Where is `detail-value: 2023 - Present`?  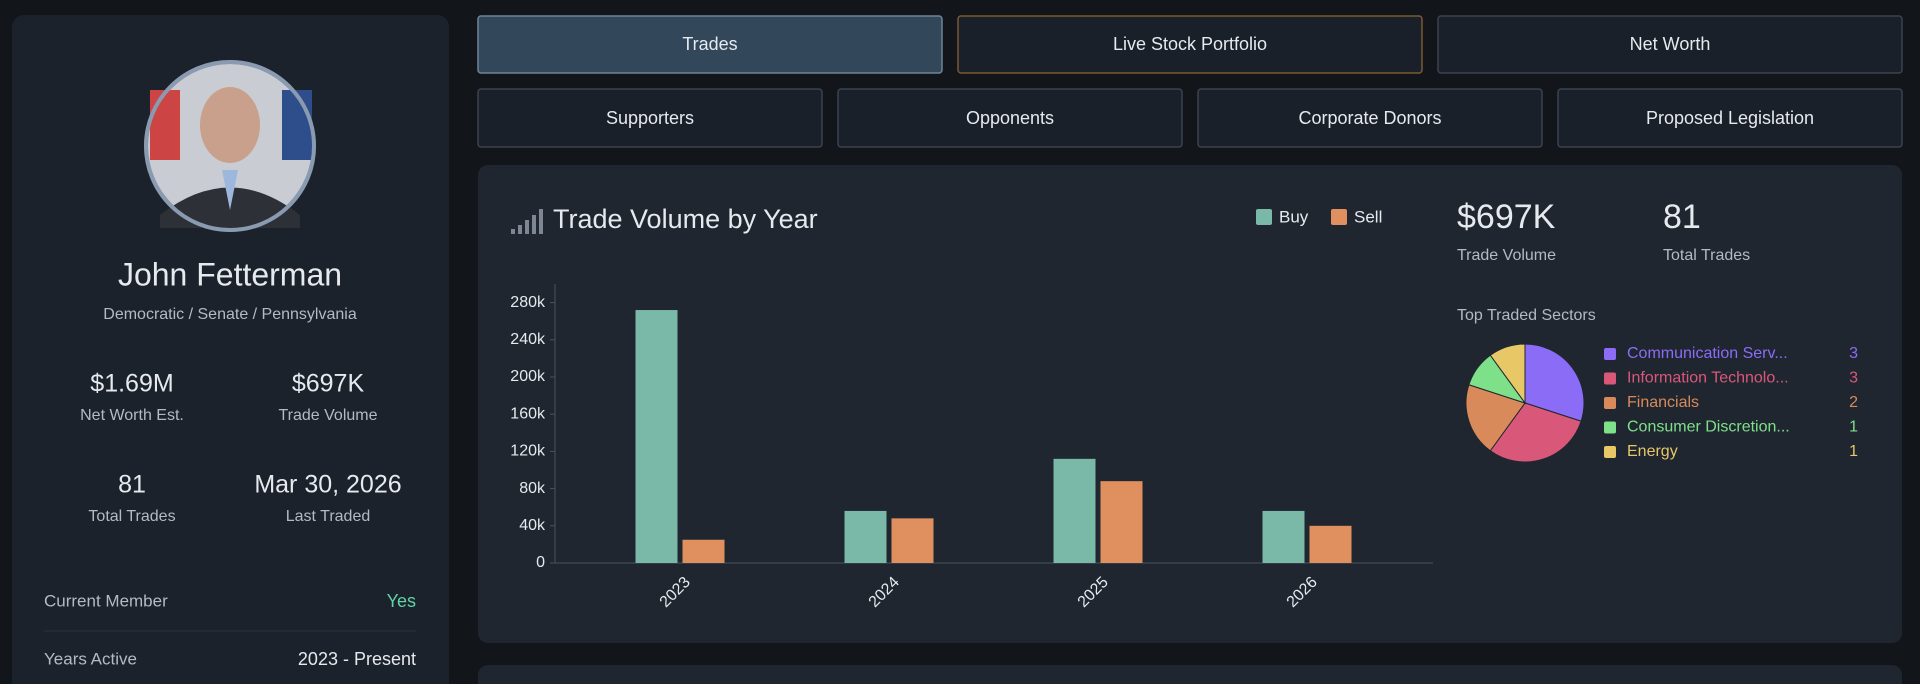 detail-value: 2023 - Present is located at coordinates (357, 659).